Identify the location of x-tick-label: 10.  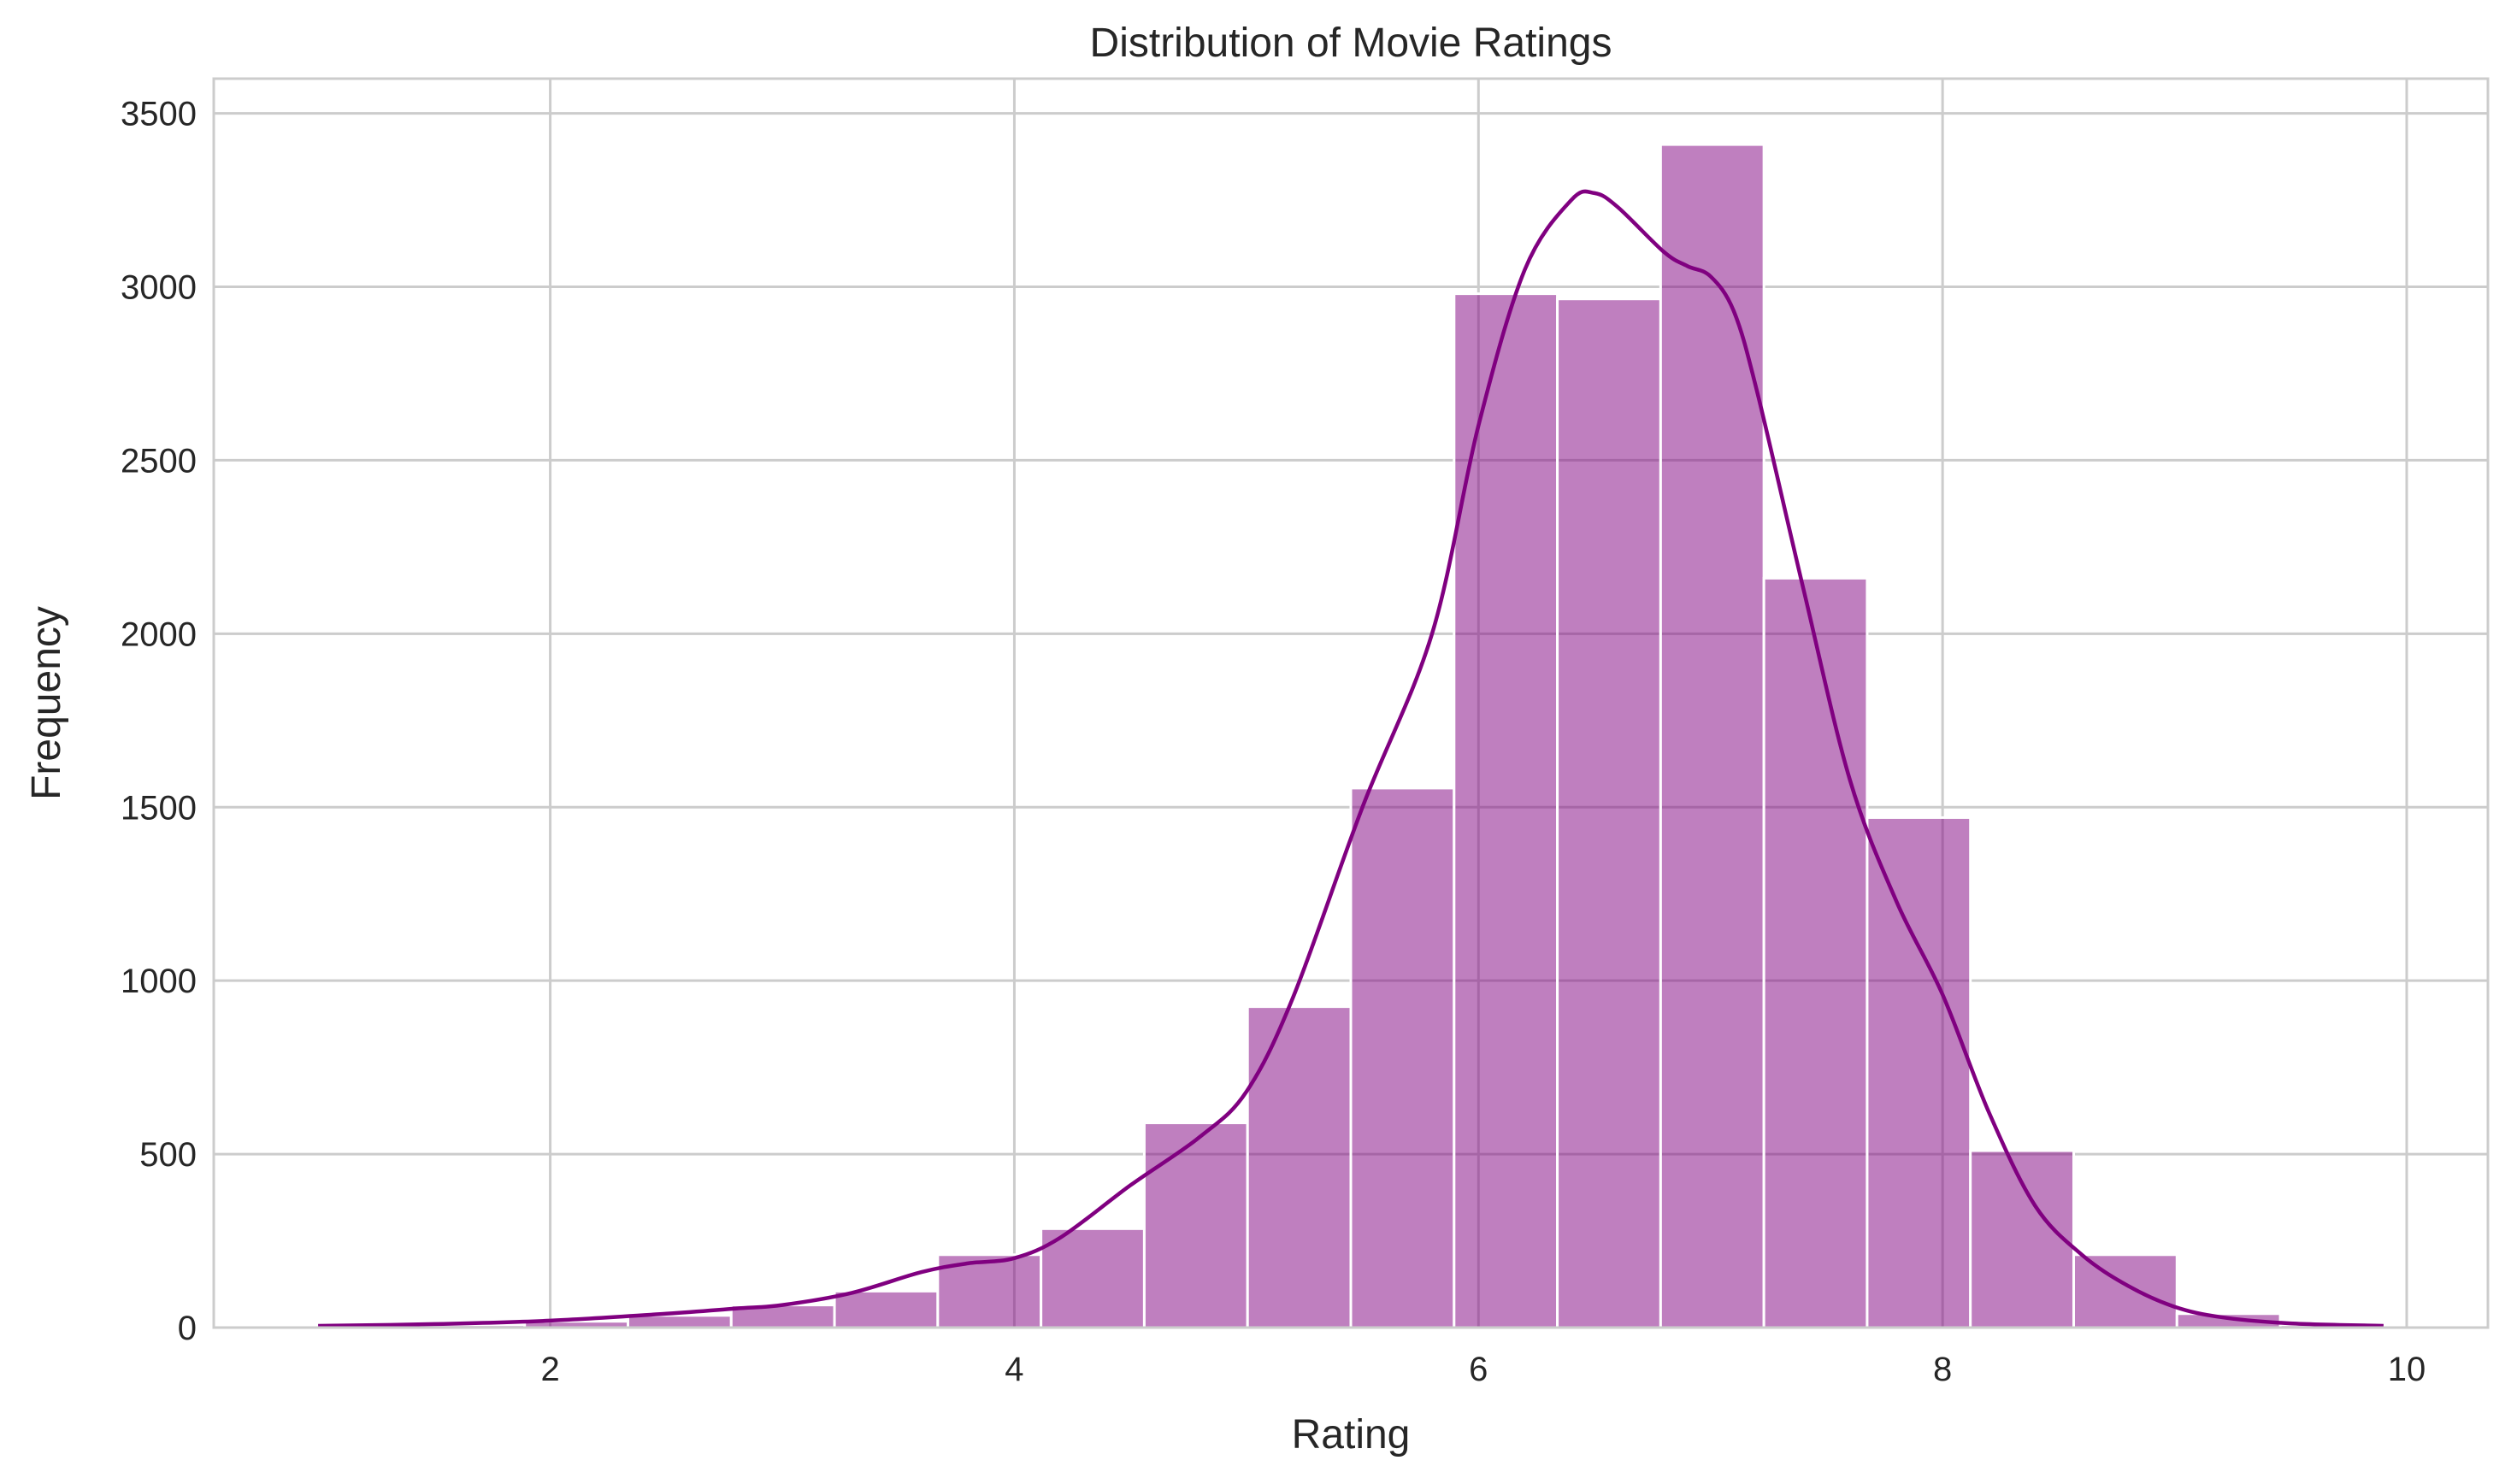
(2407, 1369).